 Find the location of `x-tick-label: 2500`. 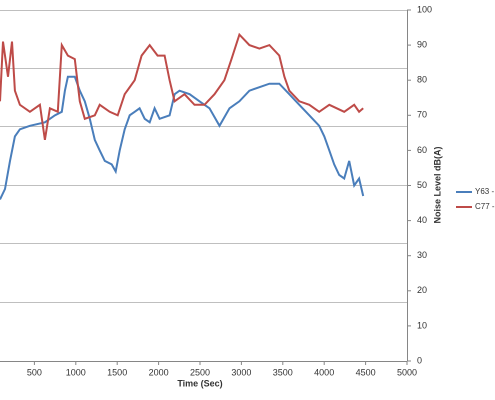

x-tick-label: 2500 is located at coordinates (200, 372).